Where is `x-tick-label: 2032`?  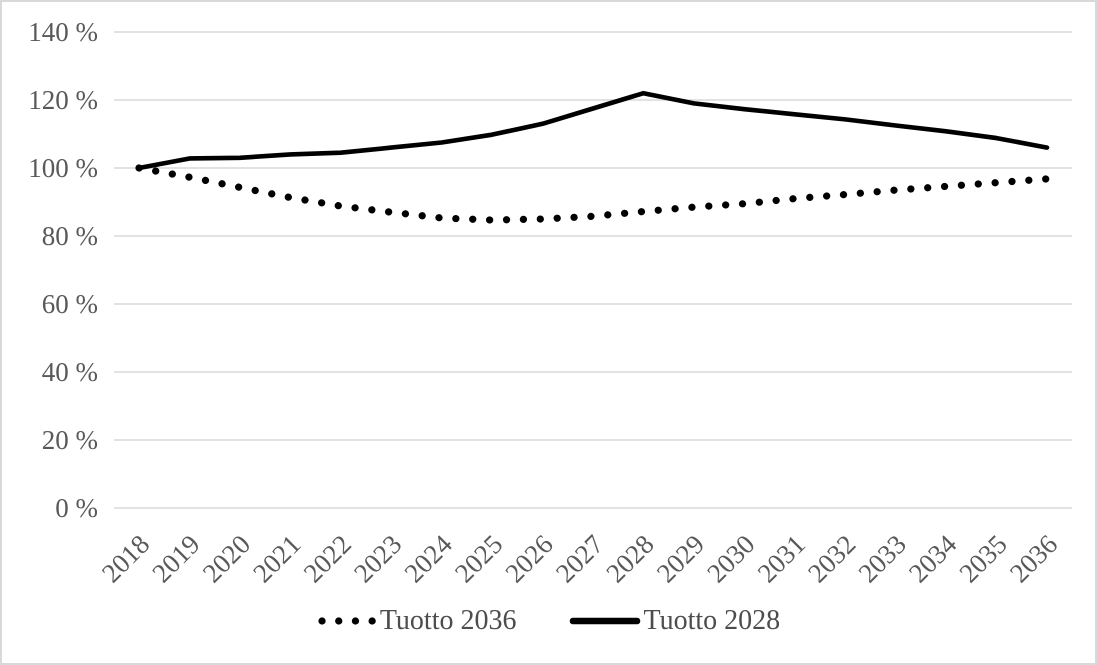
x-tick-label: 2032 is located at coordinates (831, 558).